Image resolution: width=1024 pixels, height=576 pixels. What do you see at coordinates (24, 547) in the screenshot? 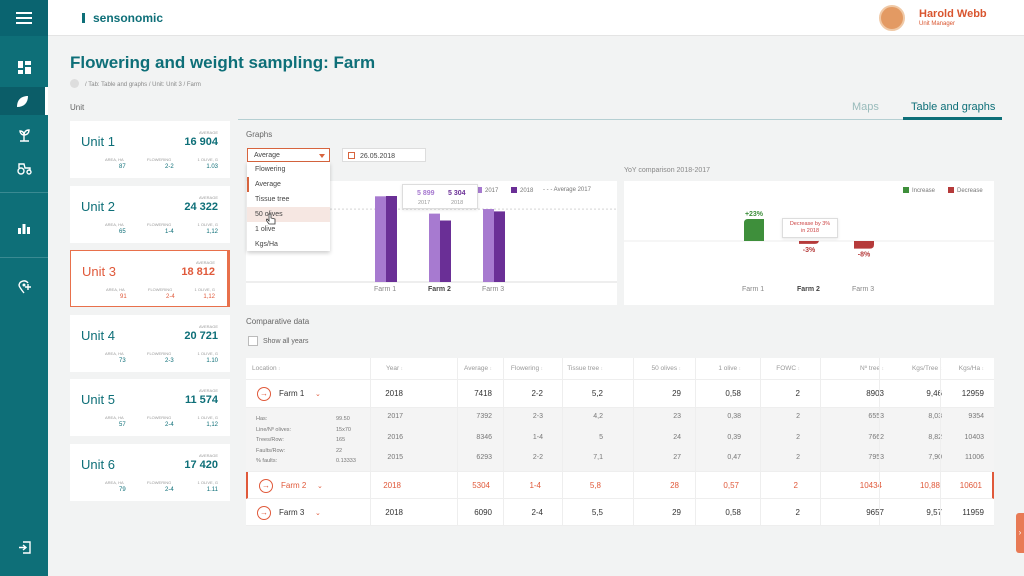
I see `logout-button` at bounding box center [24, 547].